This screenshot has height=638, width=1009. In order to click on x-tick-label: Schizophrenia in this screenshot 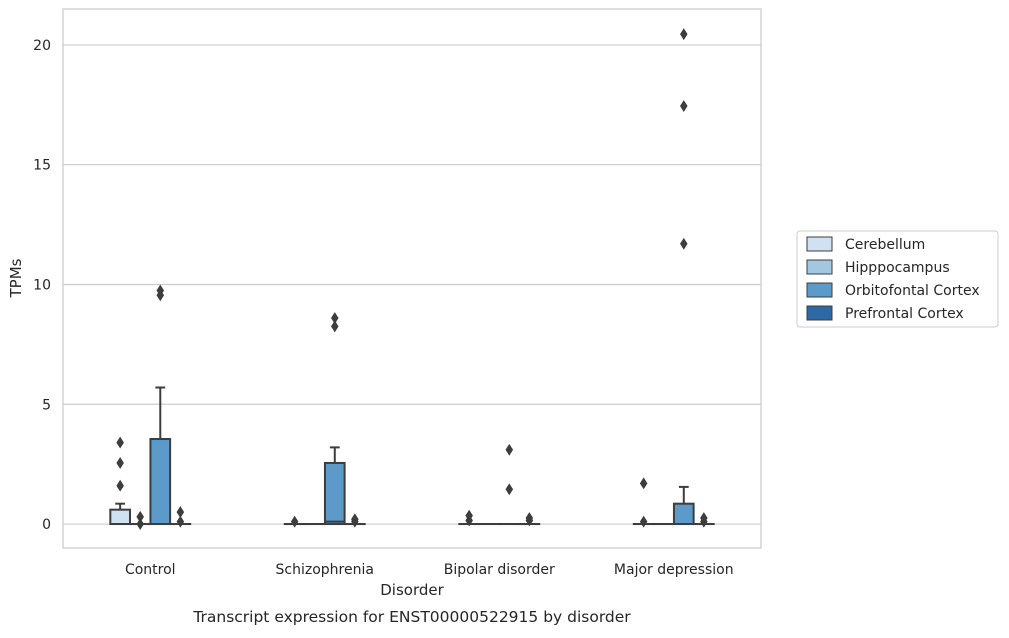, I will do `click(325, 570)`.